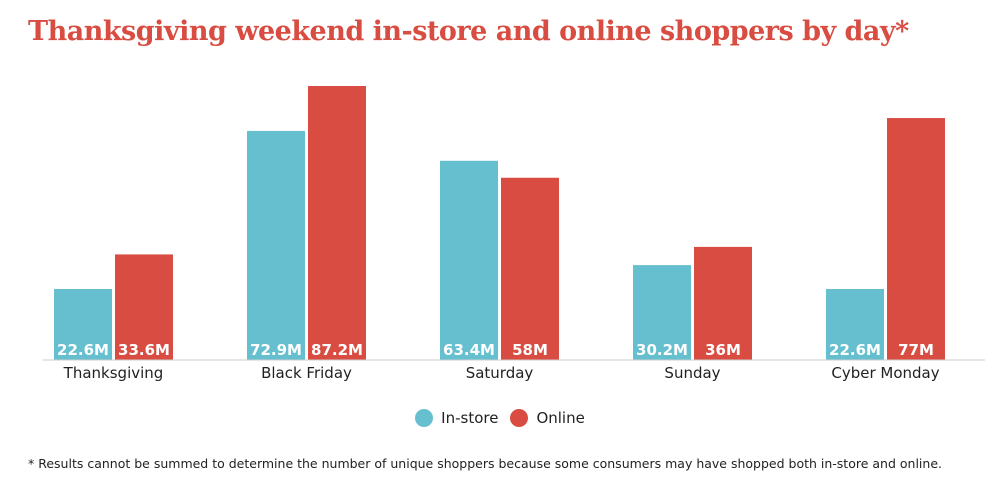 The image size is (1000, 487). Describe the element at coordinates (692, 373) in the screenshot. I see `category-label-sunday: Sunday` at that location.